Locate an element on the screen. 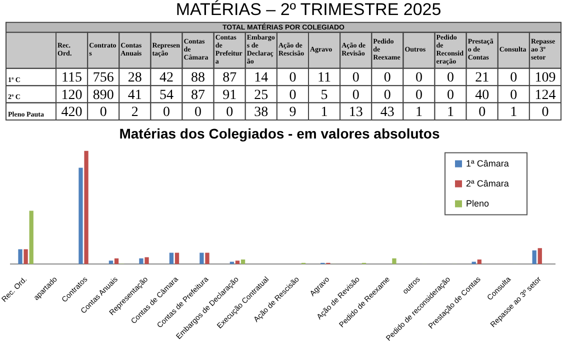 The height and width of the screenshot is (346, 567). legend-label: Pleno is located at coordinates (478, 203).